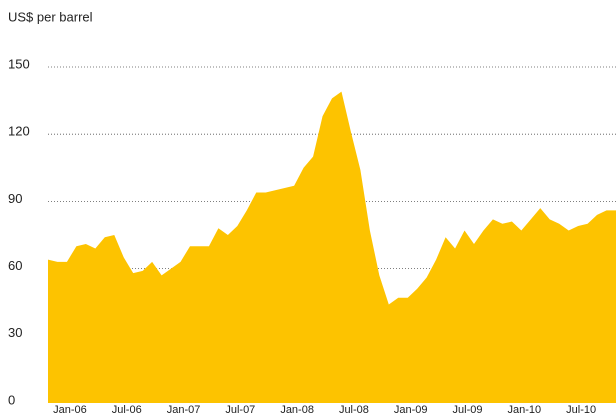 This screenshot has height=418, width=616. What do you see at coordinates (581, 410) in the screenshot?
I see `x-tick-label: Jul-10` at bounding box center [581, 410].